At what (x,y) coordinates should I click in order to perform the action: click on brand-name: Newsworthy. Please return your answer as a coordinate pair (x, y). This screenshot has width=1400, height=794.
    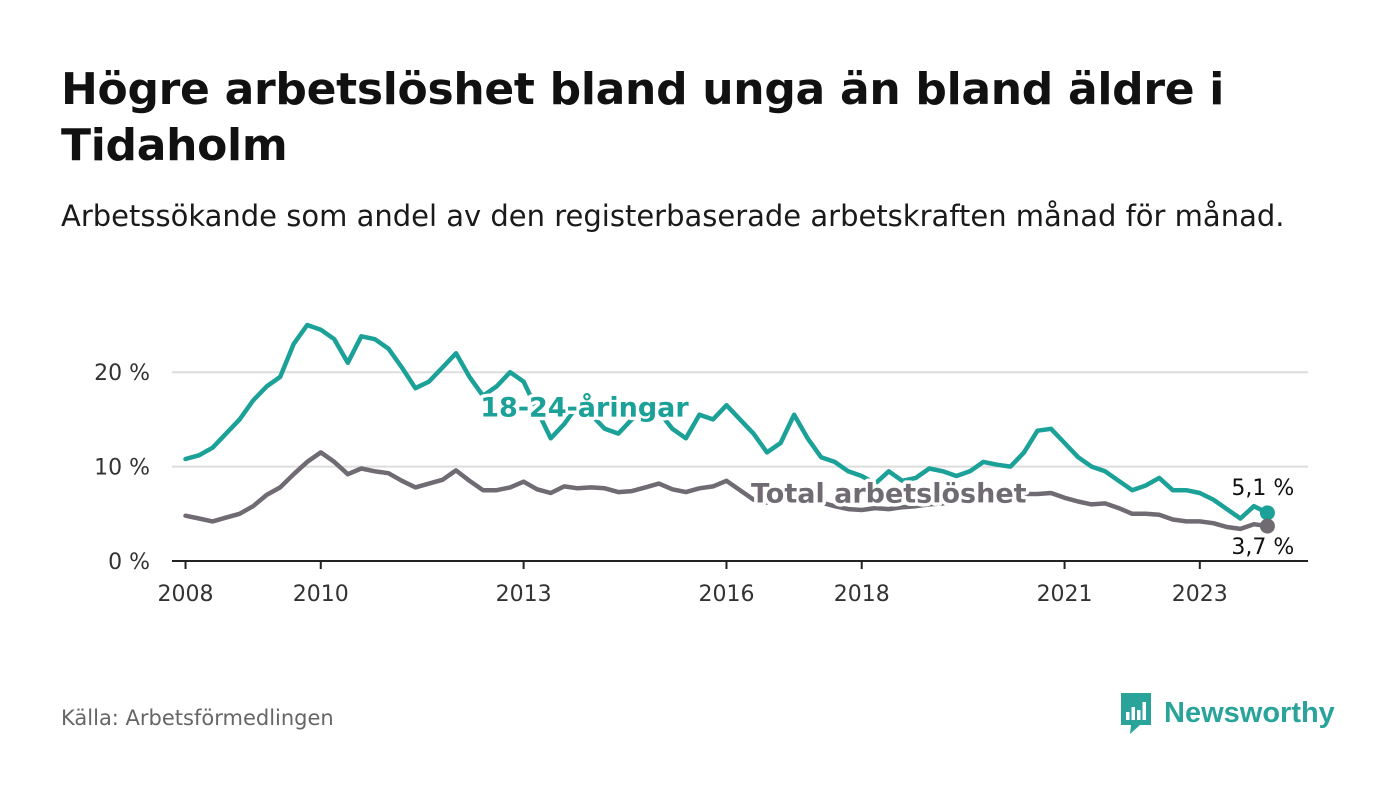
    Looking at the image, I should click on (1249, 712).